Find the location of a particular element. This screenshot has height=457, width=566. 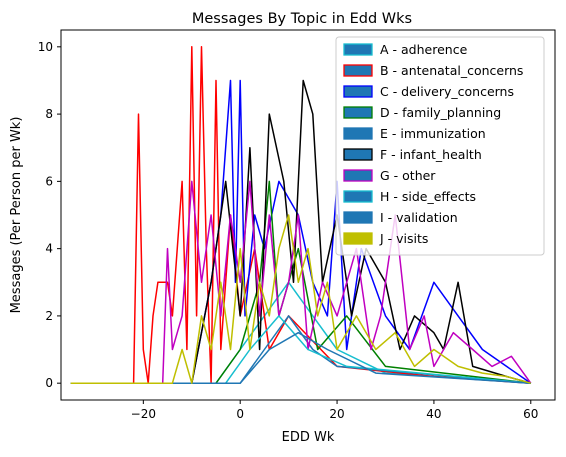

legend-label-3: D - family_planning is located at coordinates (440, 112).